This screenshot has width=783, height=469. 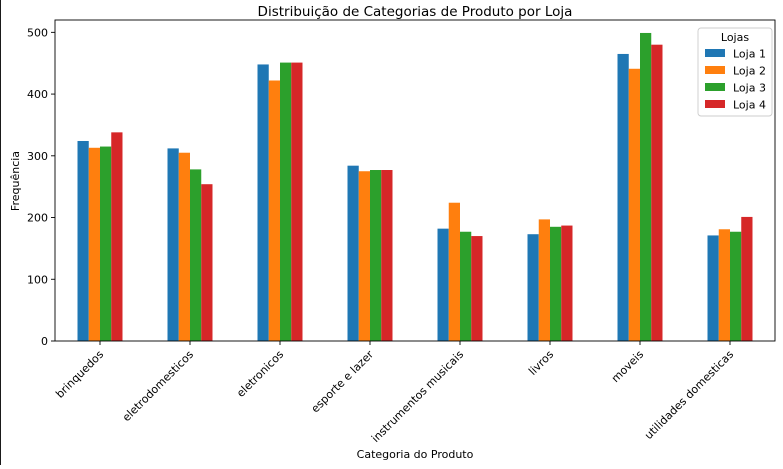 What do you see at coordinates (689, 395) in the screenshot?
I see `x-tick-label-utilidades-domesticas: utilidades domesticas` at bounding box center [689, 395].